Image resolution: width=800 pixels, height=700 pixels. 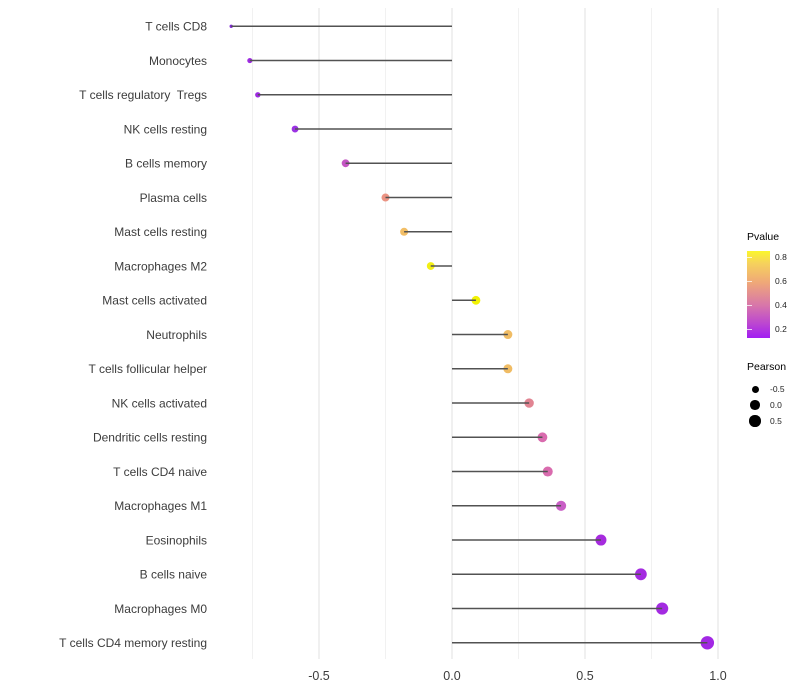 I want to click on pvalue-colorbar-wrap: 0.8 0.6 0.4 0.2, so click(x=773, y=295).